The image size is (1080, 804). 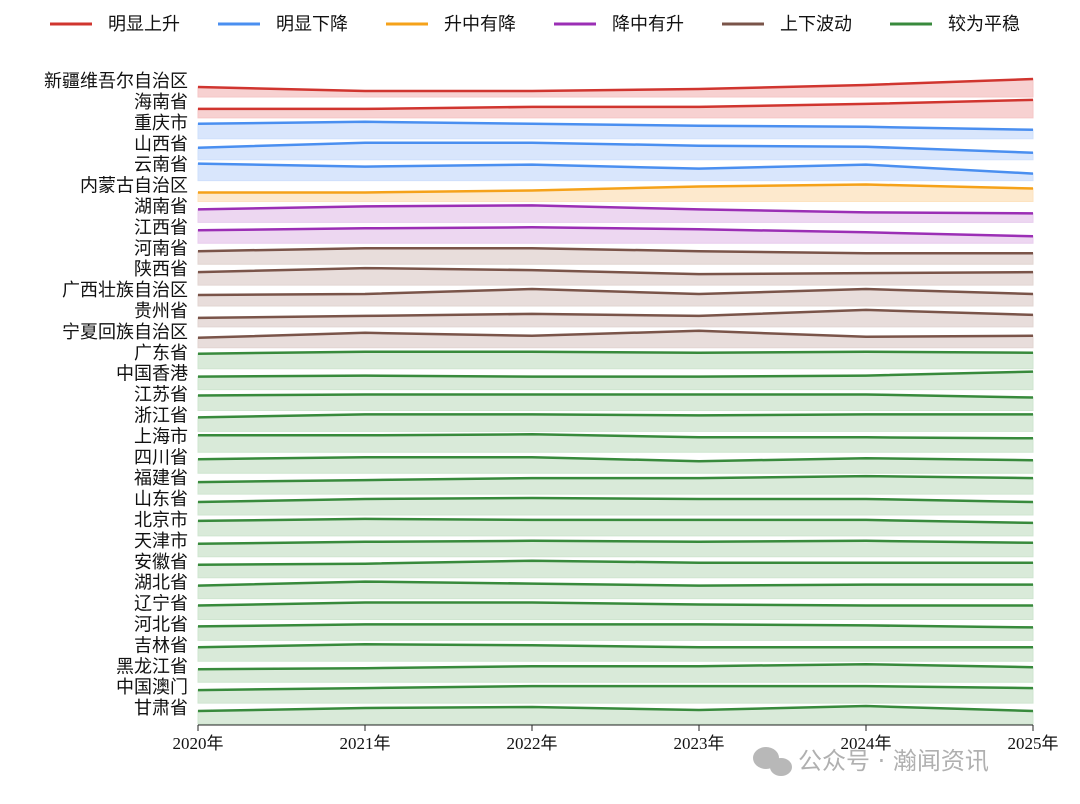 What do you see at coordinates (312, 24) in the screenshot?
I see `legend-label: 明显下降` at bounding box center [312, 24].